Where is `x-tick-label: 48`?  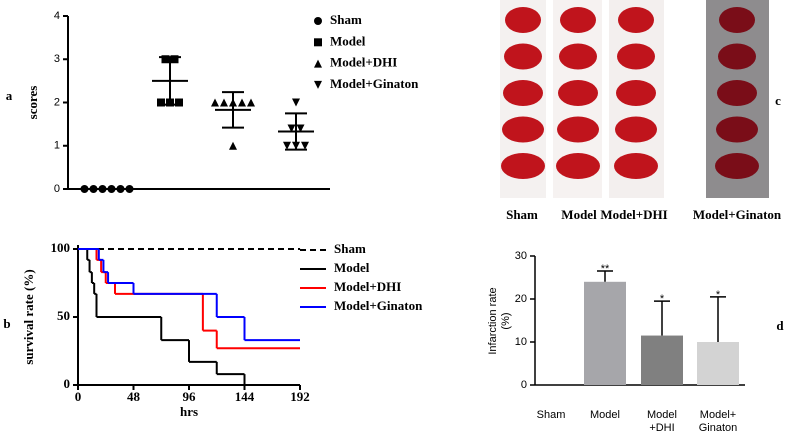 x-tick-label: 48 is located at coordinates (134, 396).